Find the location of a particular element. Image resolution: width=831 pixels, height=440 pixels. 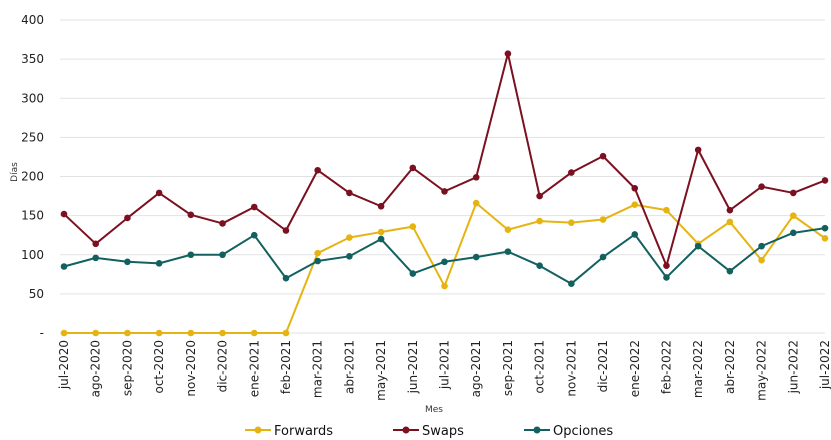

legend: Forwards Swaps Opciones is located at coordinates (429, 431).